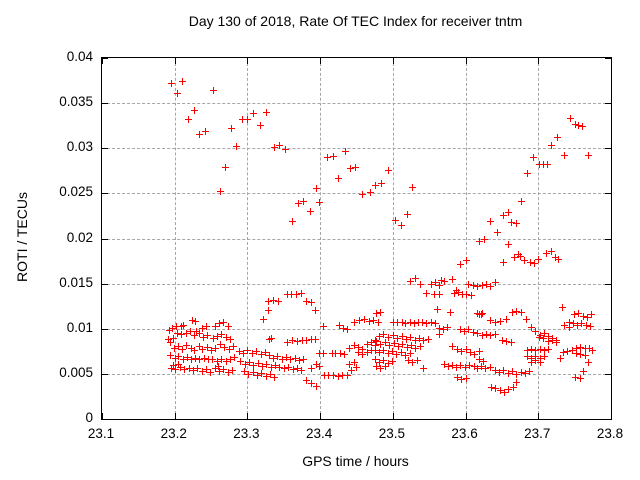 This screenshot has width=640, height=480. What do you see at coordinates (537, 433) in the screenshot?
I see `x-tick-label: 23.7` at bounding box center [537, 433].